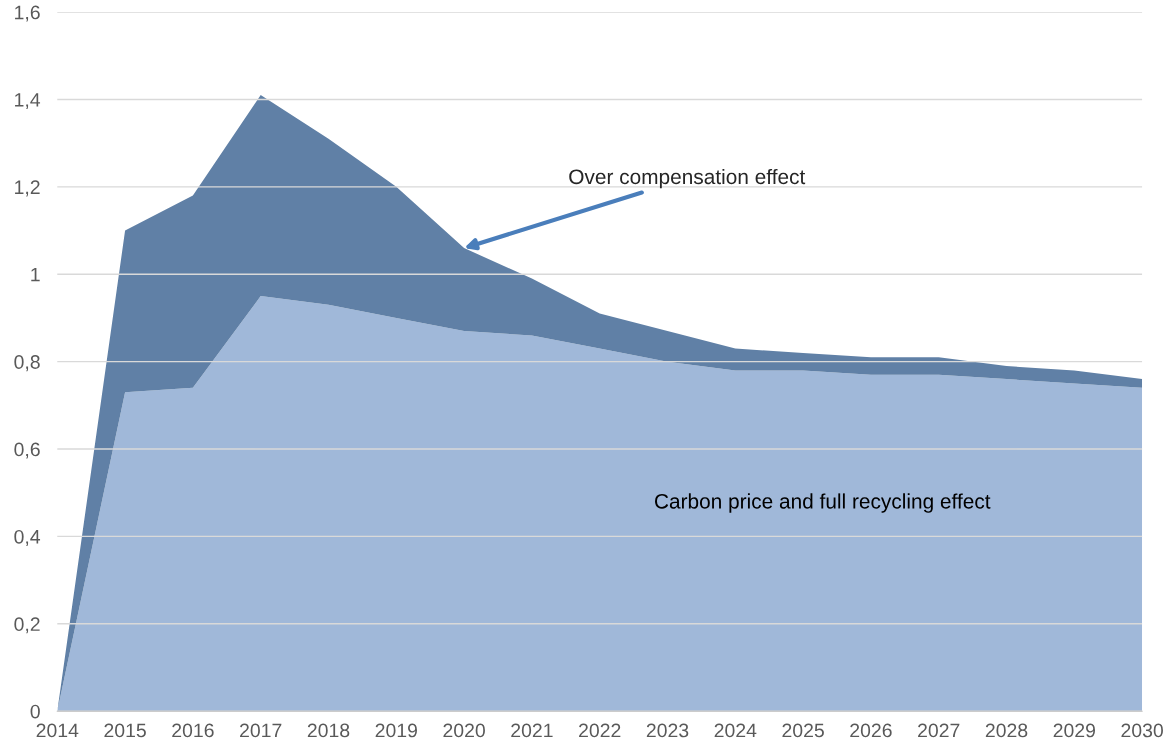 This screenshot has width=1169, height=755. Describe the element at coordinates (1006, 730) in the screenshot. I see `x-tick-label: 2028` at that location.